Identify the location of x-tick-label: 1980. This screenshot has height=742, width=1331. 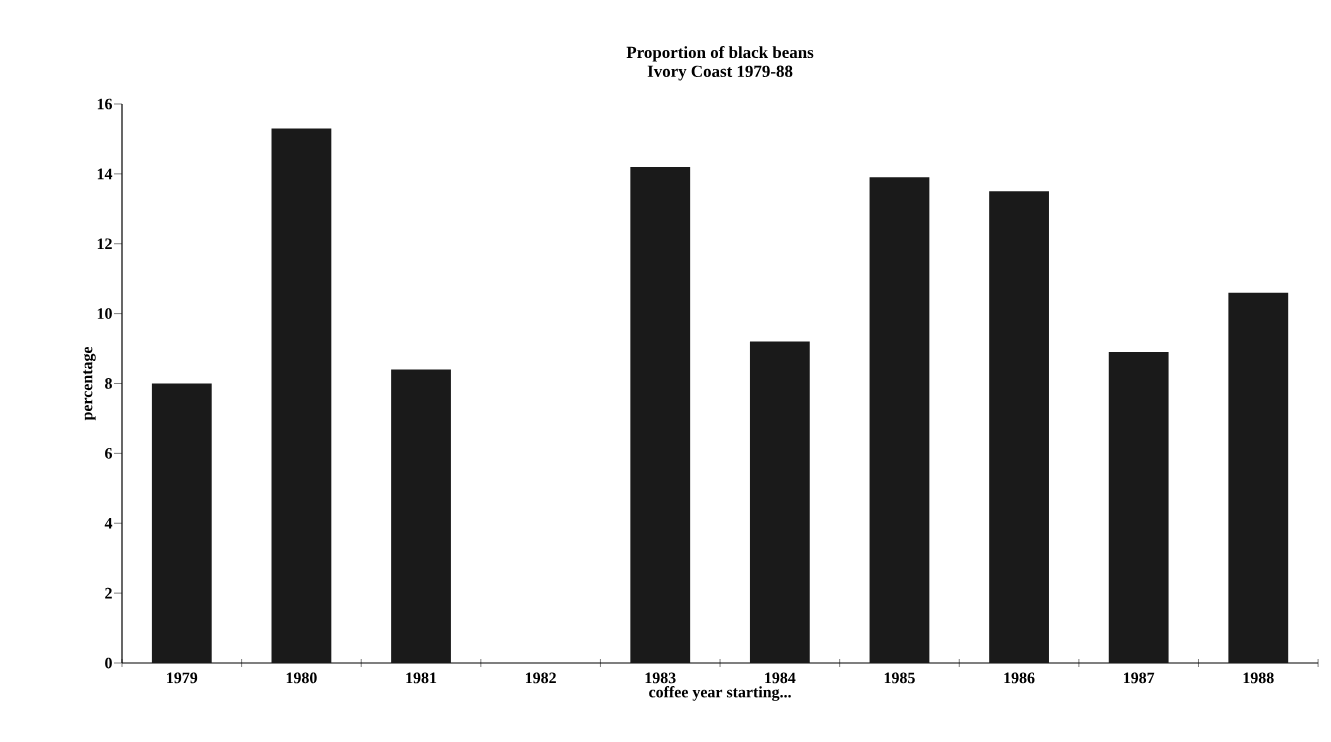
(301, 678).